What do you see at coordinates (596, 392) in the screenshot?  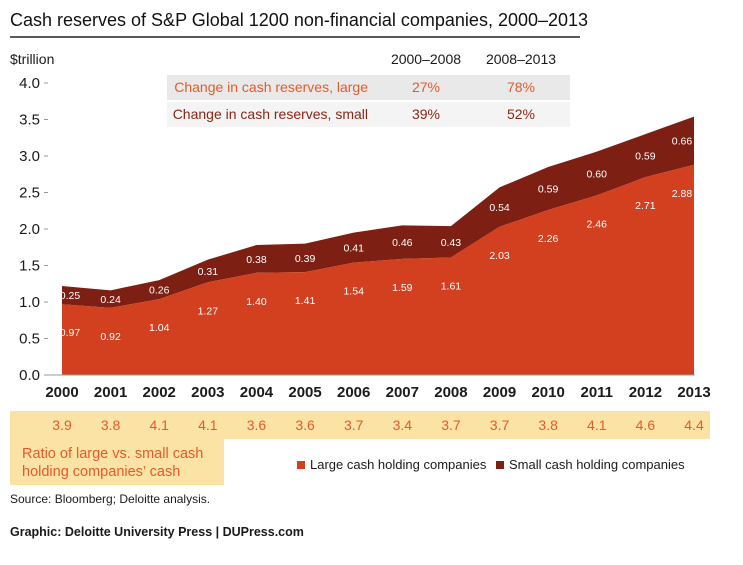 I see `x-tick-label-2011: 2011` at bounding box center [596, 392].